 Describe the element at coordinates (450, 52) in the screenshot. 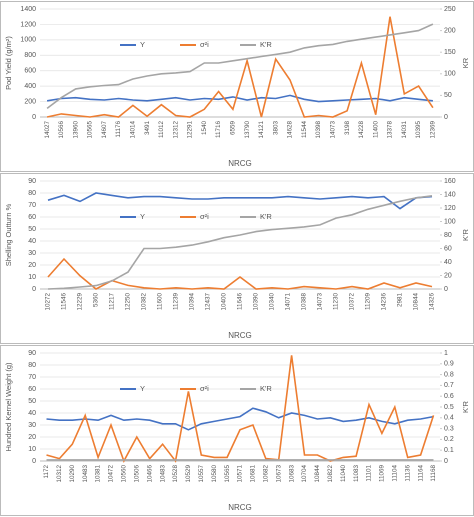

I see `y2-tick-label: 150` at that location.